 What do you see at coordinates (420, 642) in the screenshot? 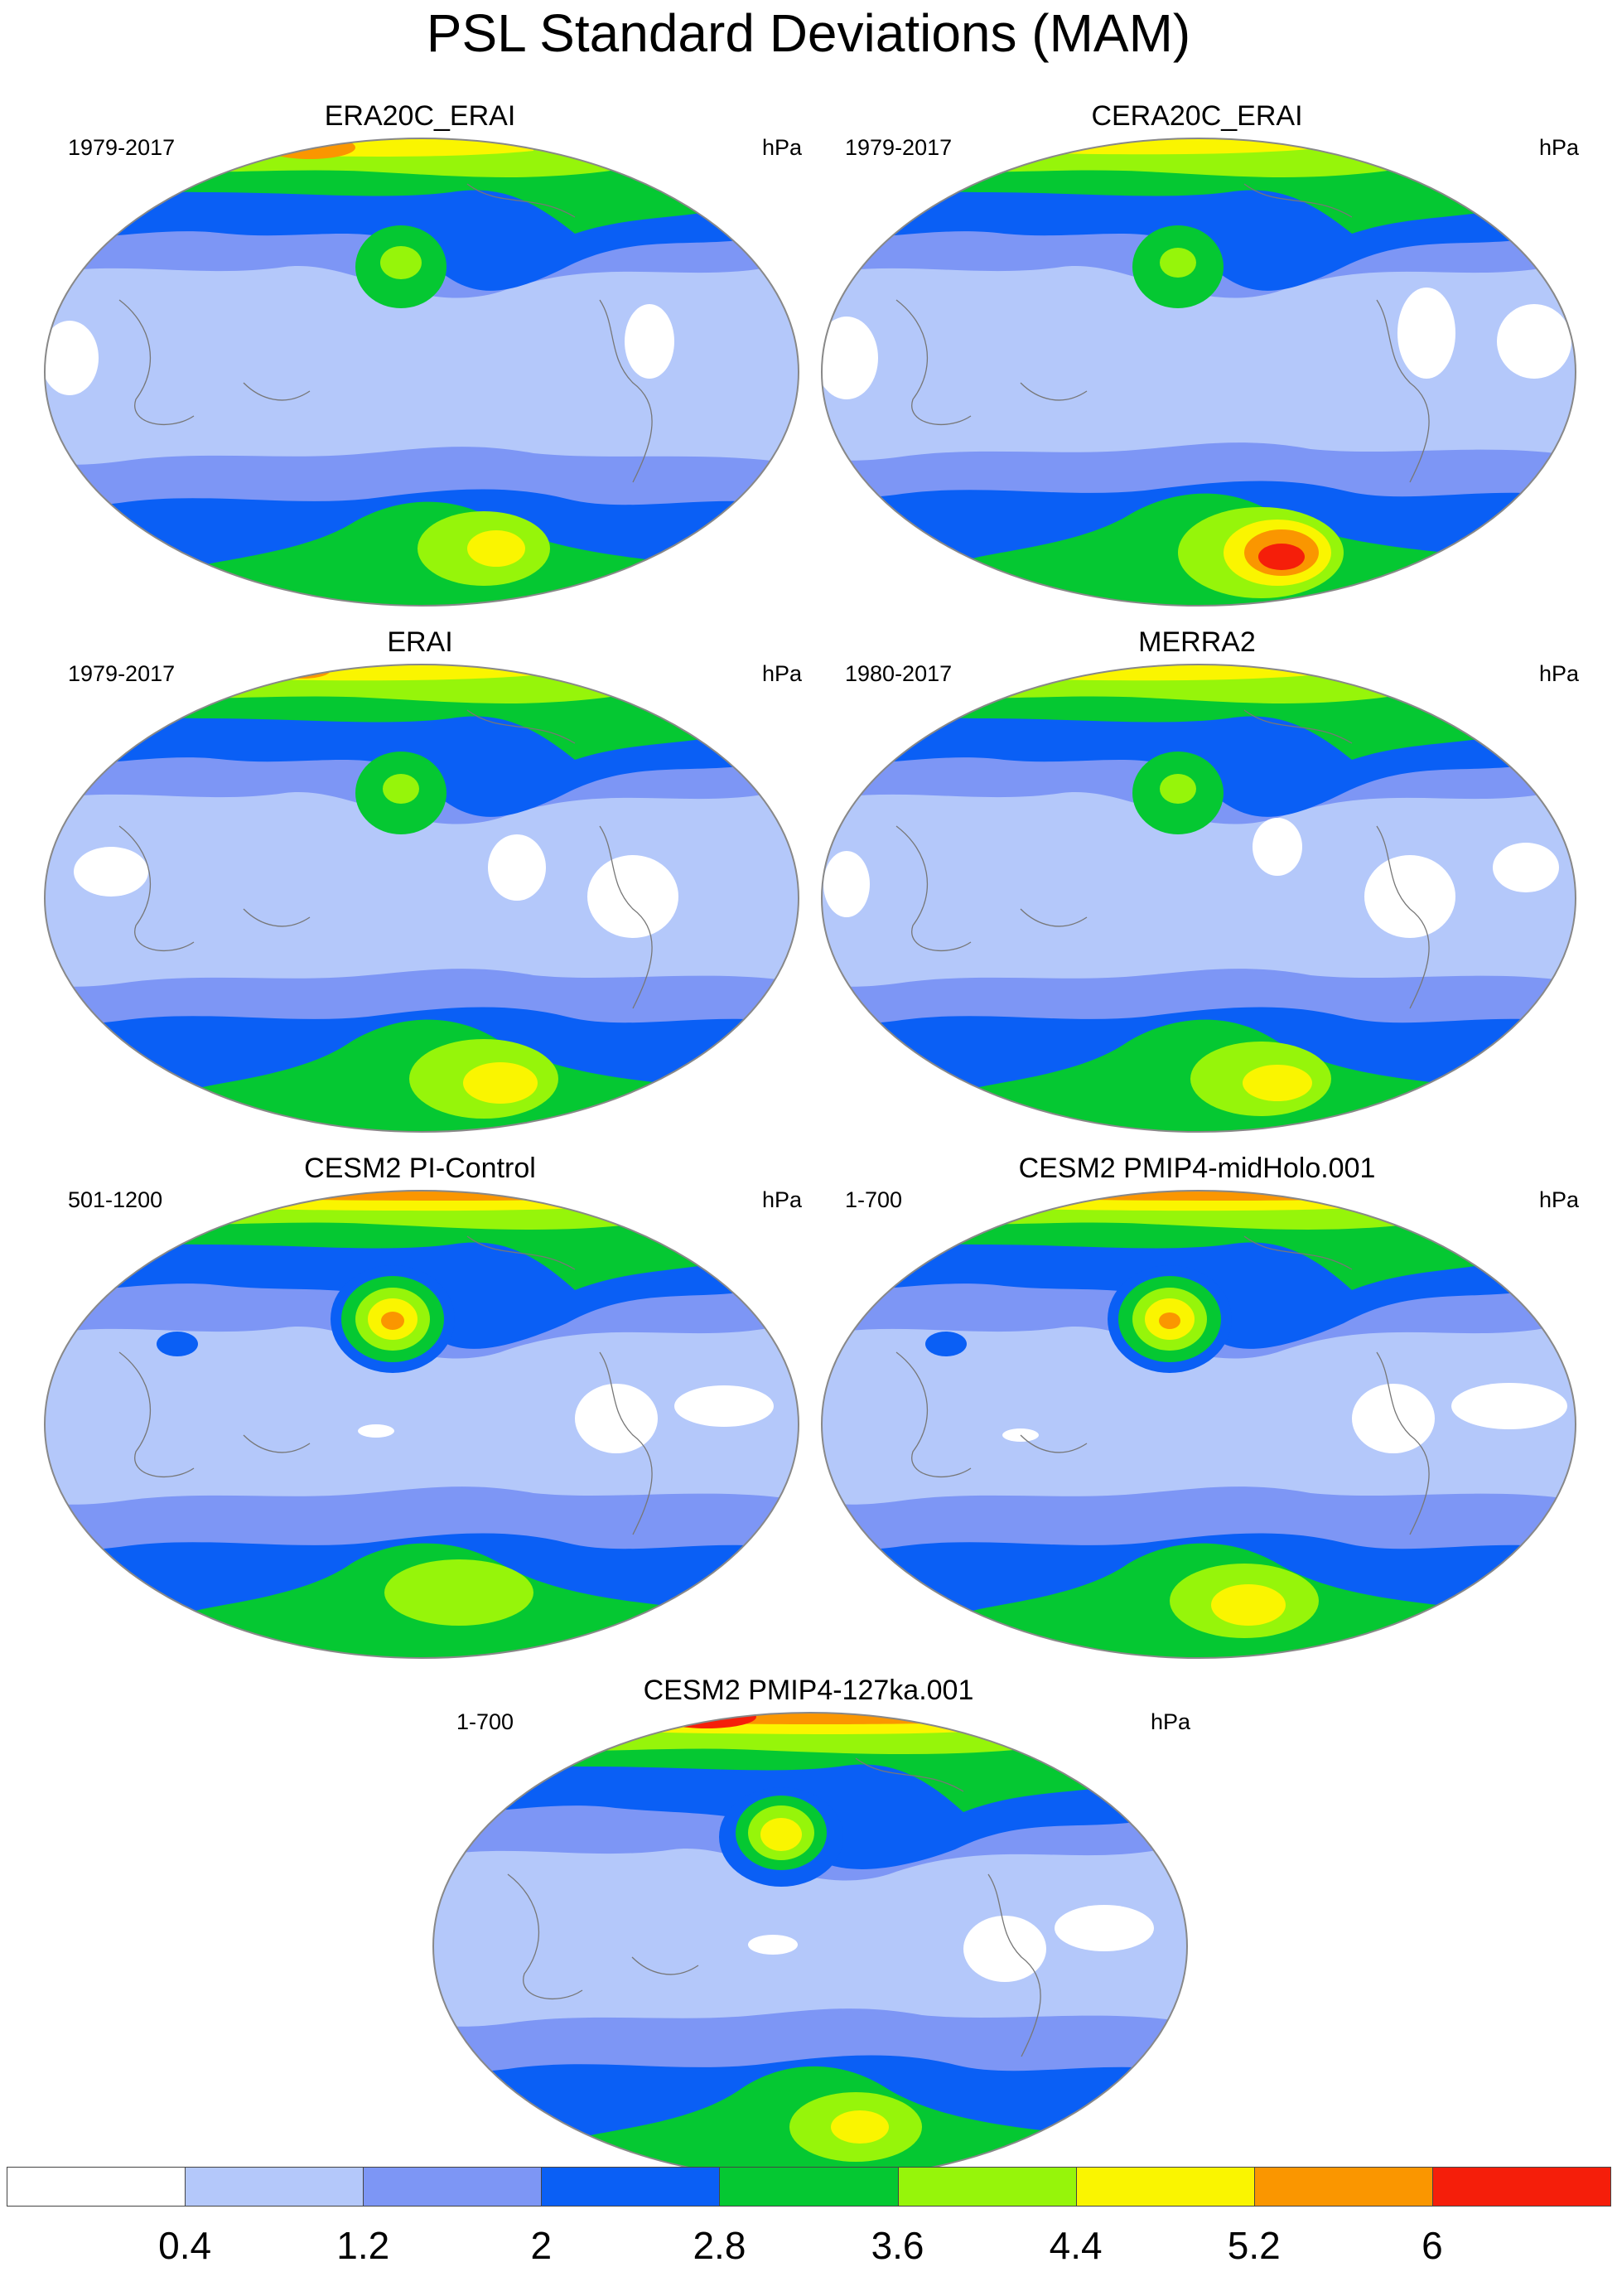
I see `panel-title: ERAI` at bounding box center [420, 642].